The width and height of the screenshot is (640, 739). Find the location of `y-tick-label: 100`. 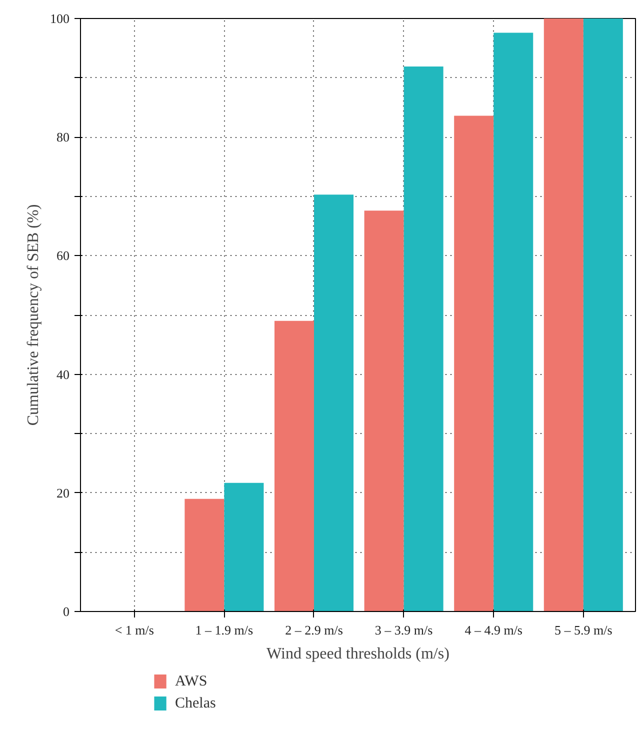

y-tick-label: 100 is located at coordinates (60, 18).